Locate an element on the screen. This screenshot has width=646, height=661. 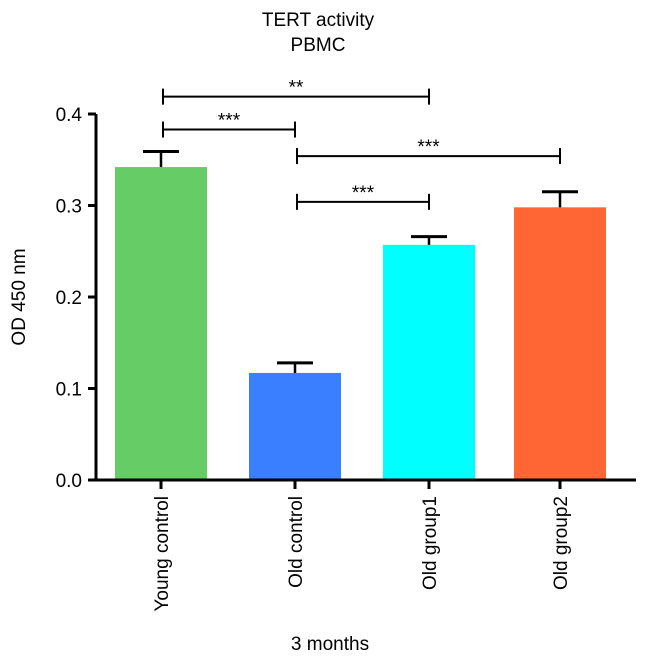
sig-label-1: *** is located at coordinates (229, 121).